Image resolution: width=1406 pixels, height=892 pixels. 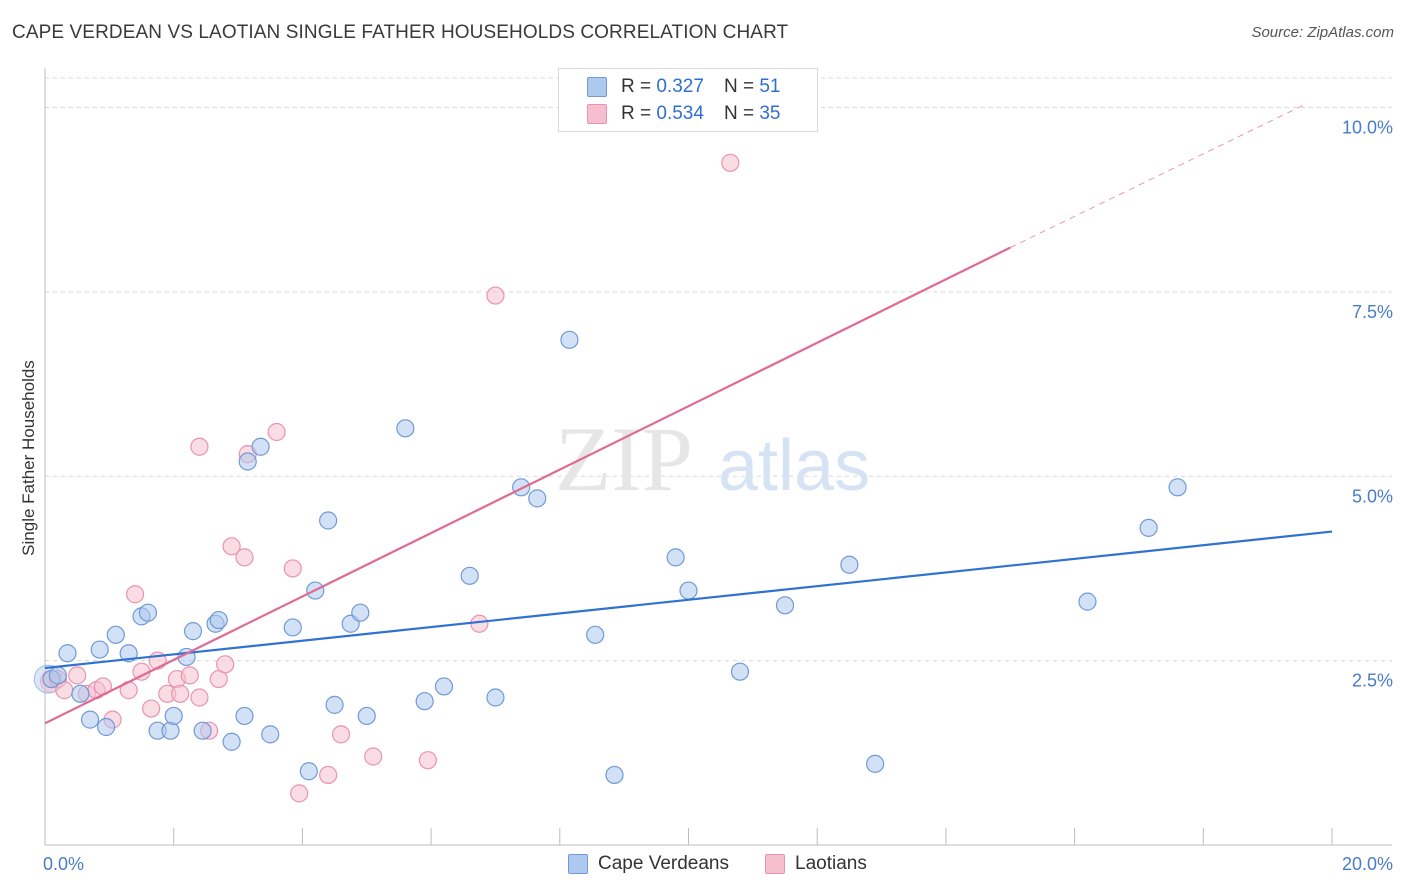 I want to click on bottom-legend-label: Cape Verdeans, so click(x=663, y=863).